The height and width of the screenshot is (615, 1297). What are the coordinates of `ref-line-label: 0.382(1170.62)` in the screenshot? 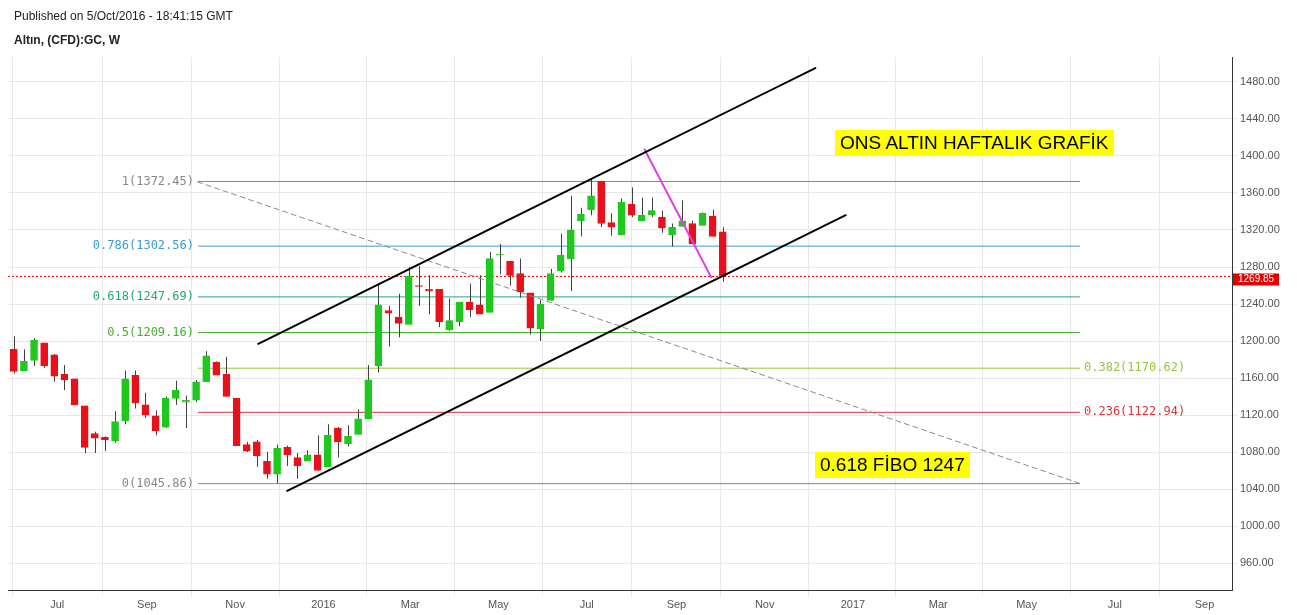 It's located at (1135, 367).